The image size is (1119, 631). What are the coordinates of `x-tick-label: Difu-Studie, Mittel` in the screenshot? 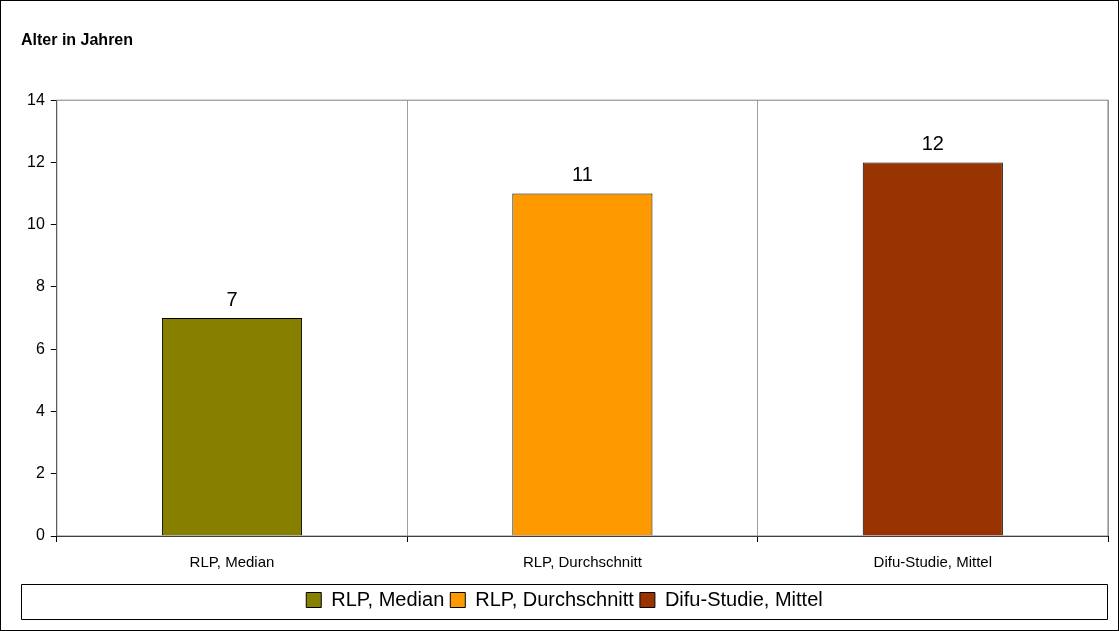 It's located at (932, 562).